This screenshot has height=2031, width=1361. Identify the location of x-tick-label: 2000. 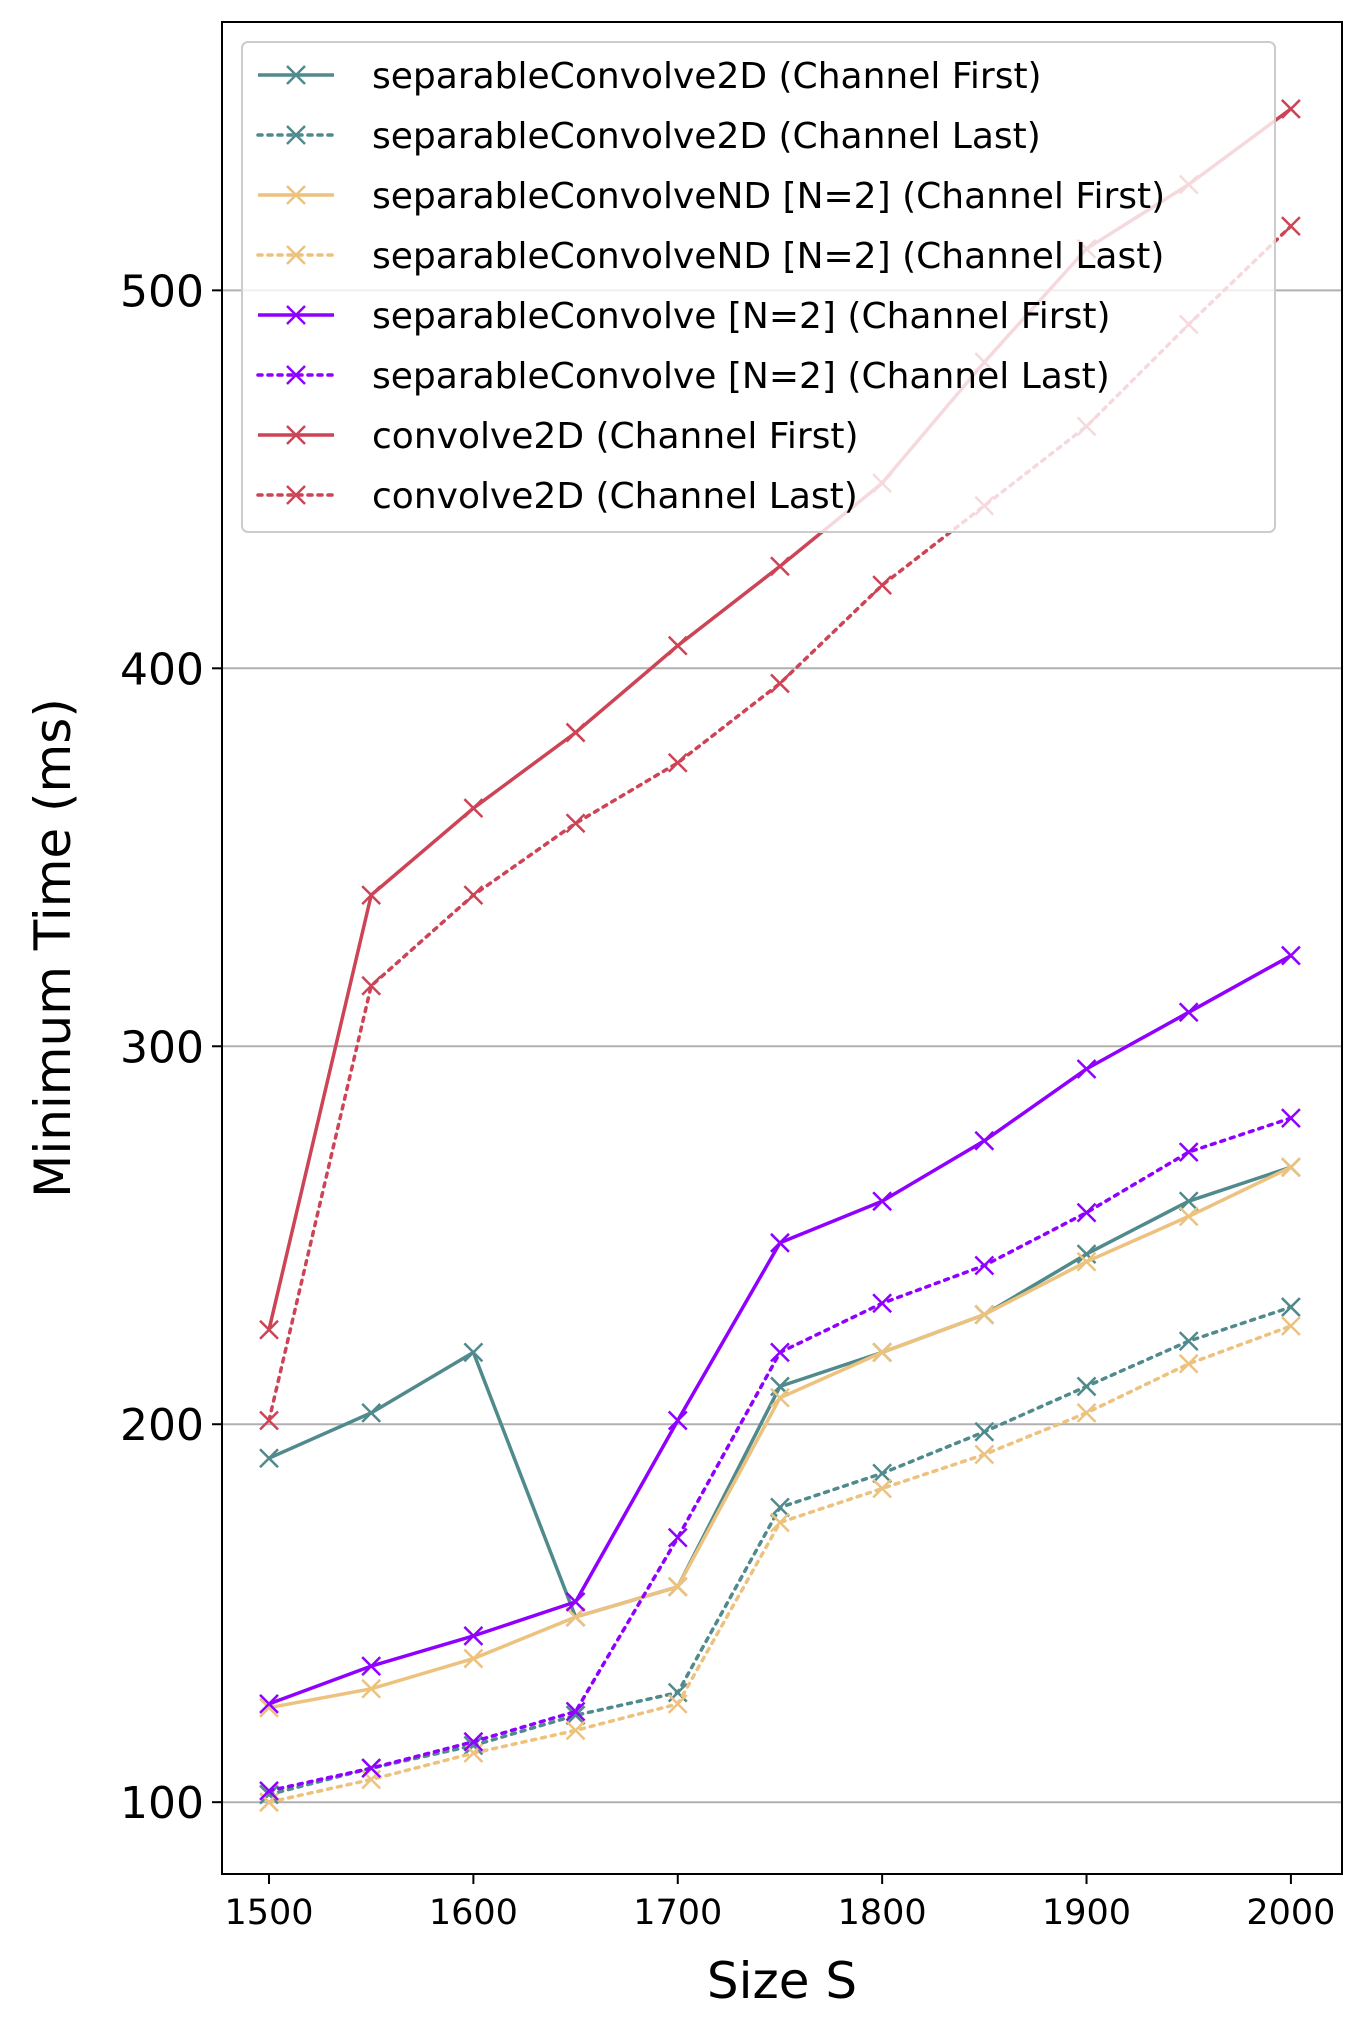
(1290, 1913).